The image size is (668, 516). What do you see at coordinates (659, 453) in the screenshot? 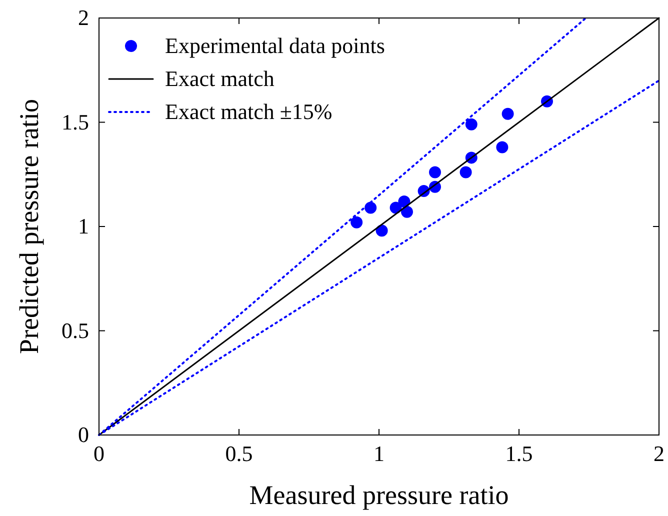
I see `x-tick-label: 2` at bounding box center [659, 453].